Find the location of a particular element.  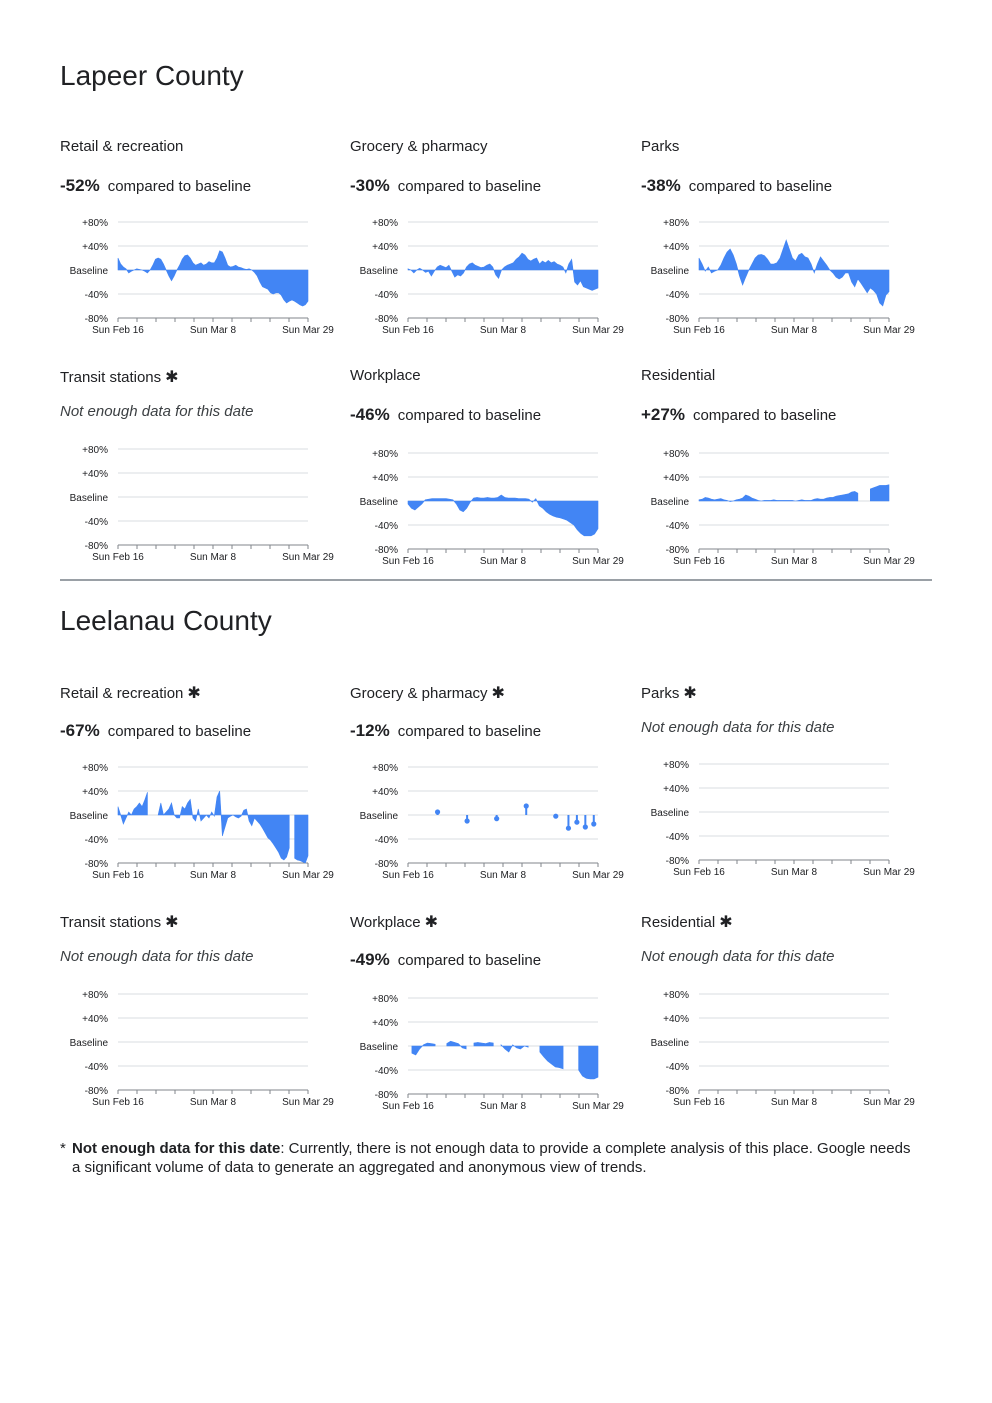

category-label: Retail & recreation ✱ is located at coordinates (130, 693).